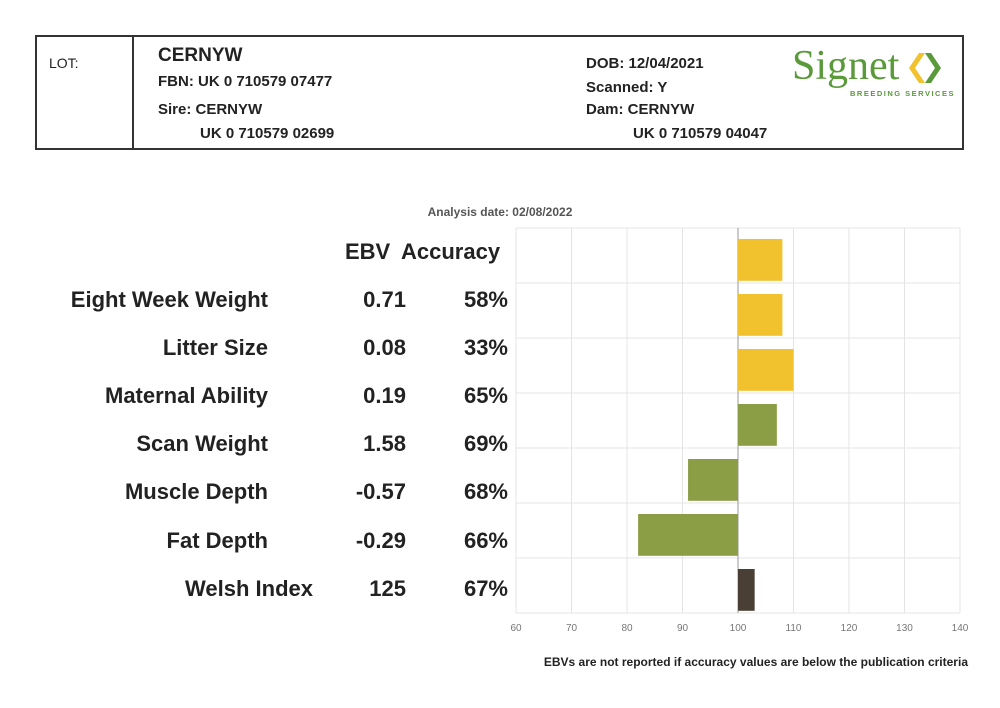 This screenshot has height=708, width=1000. Describe the element at coordinates (133, 92) in the screenshot. I see `header-divider` at that location.